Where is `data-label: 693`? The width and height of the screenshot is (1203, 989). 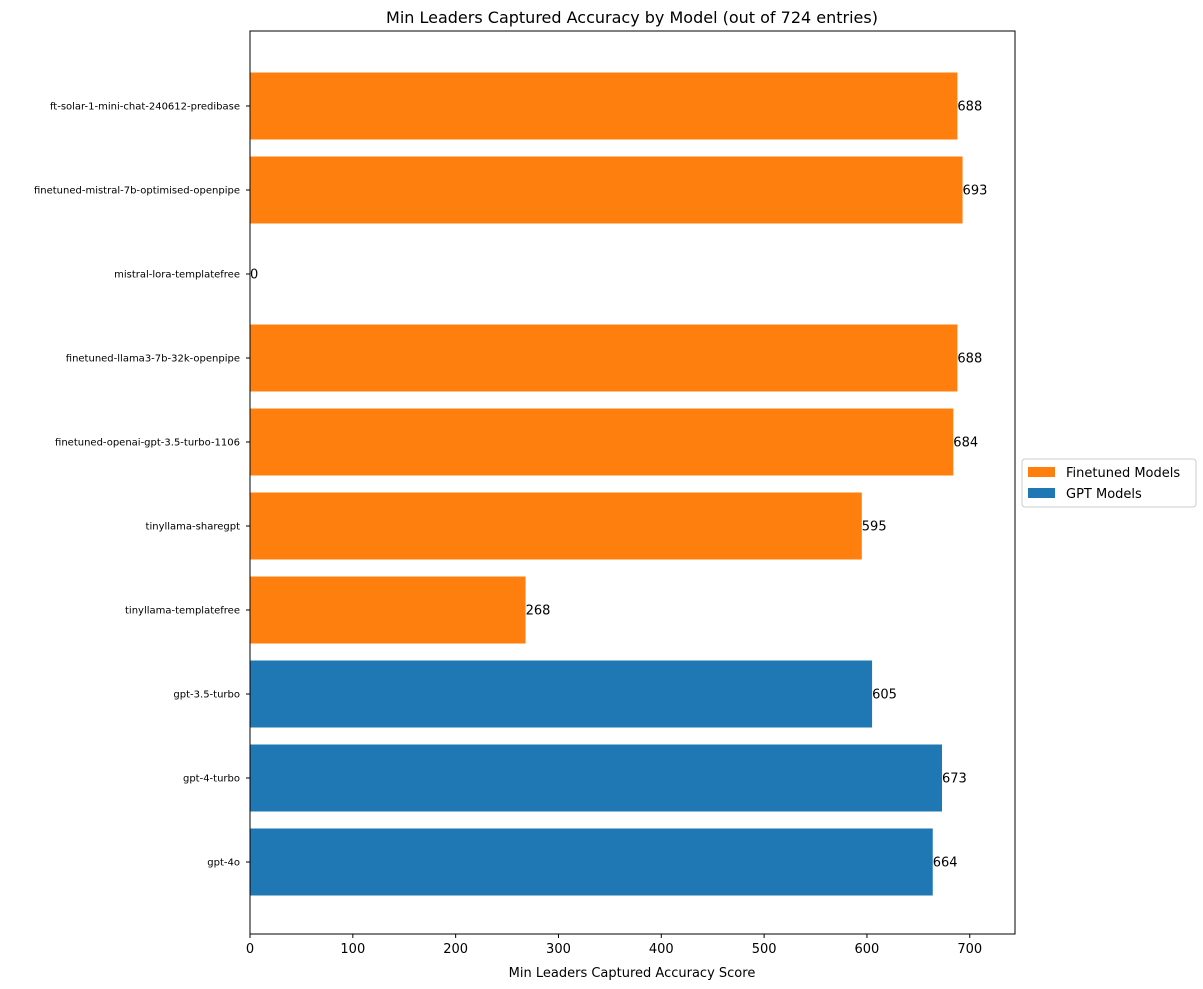 data-label: 693 is located at coordinates (975, 191).